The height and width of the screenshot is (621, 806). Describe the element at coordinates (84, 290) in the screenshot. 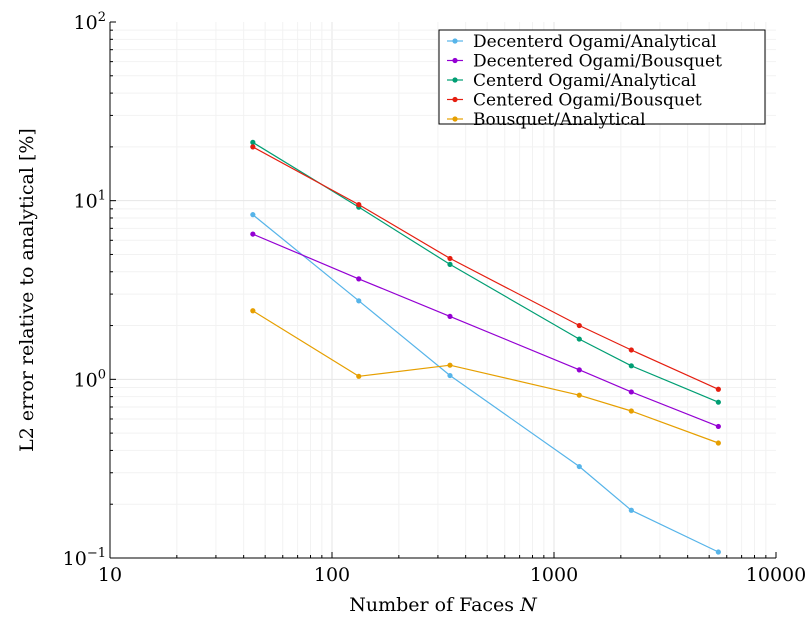

I see `y-tick-labels: 10⁻¹ 10⁰ 10¹ 10²` at that location.